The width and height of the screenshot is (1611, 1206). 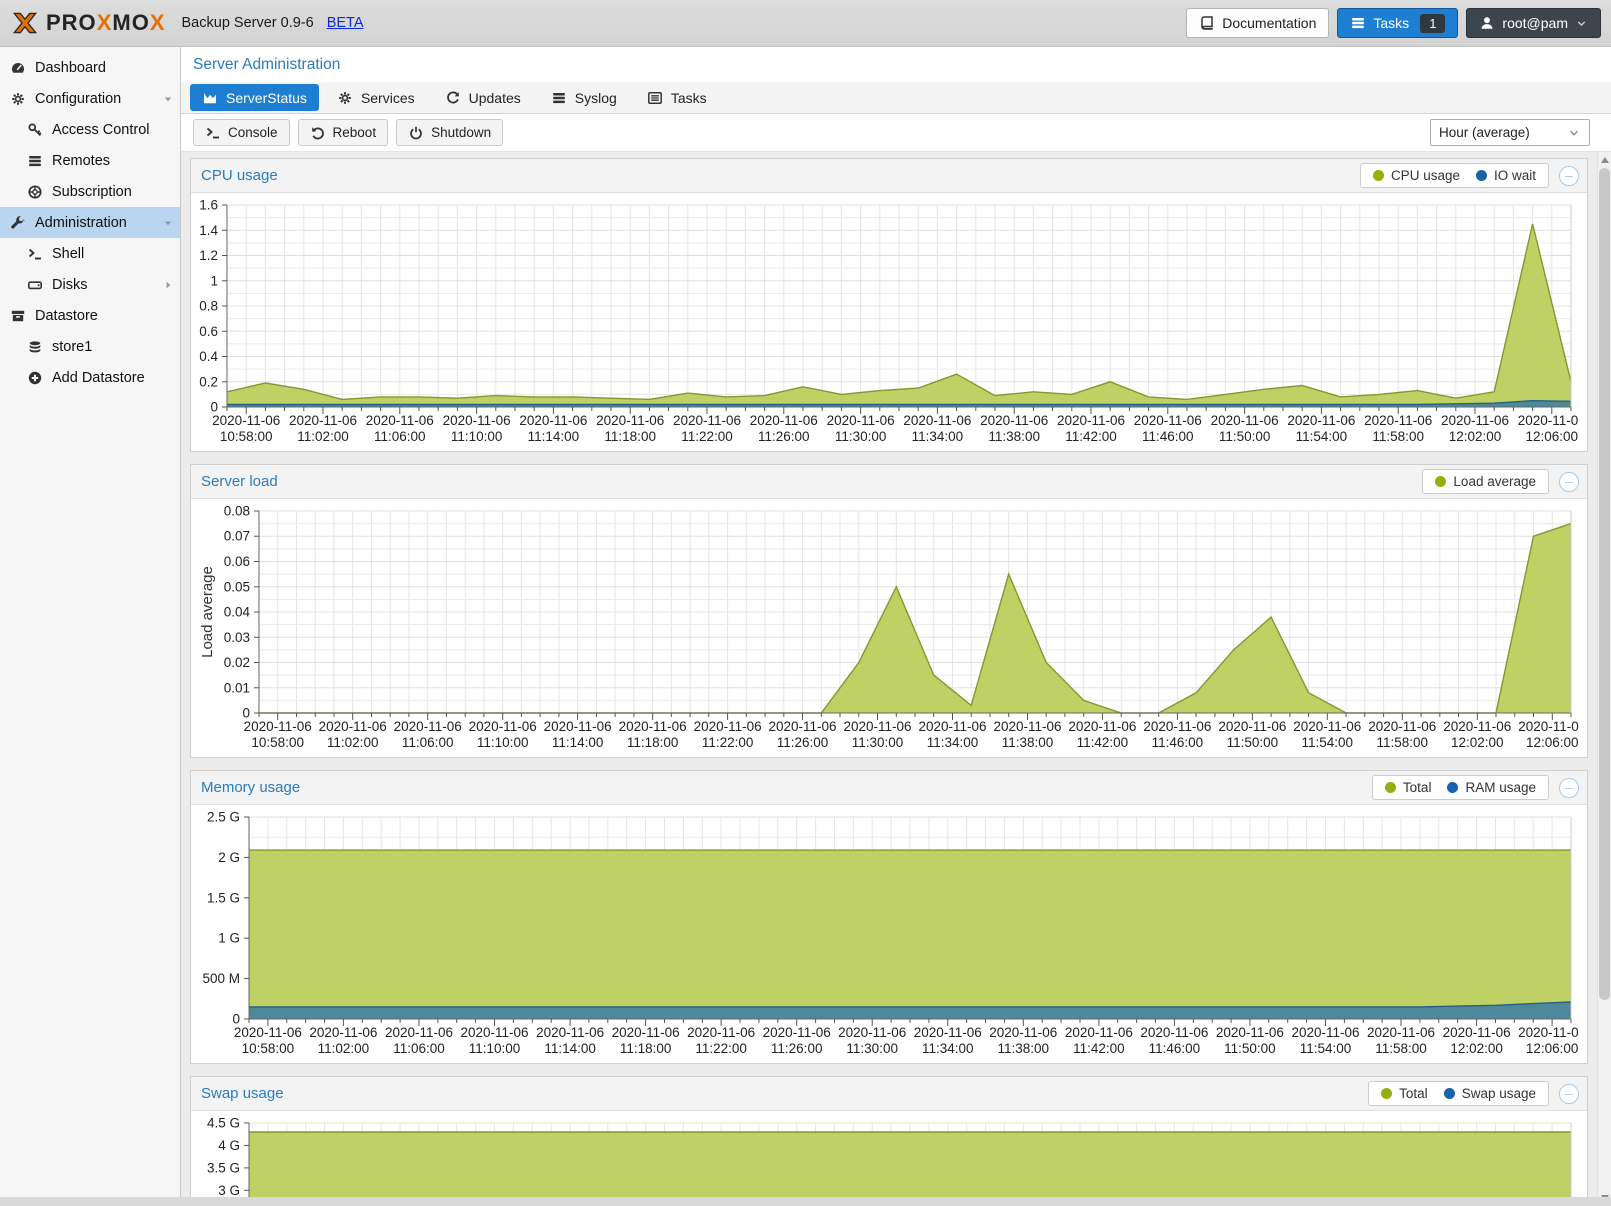 What do you see at coordinates (25, 23) in the screenshot?
I see `proxmox-logo-icon` at bounding box center [25, 23].